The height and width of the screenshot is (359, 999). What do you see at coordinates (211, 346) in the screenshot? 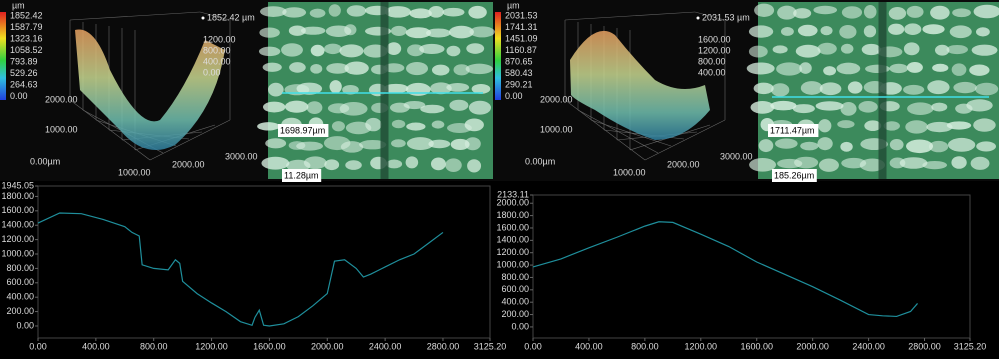
I see `x-tick-label: 1200.00` at bounding box center [211, 346].